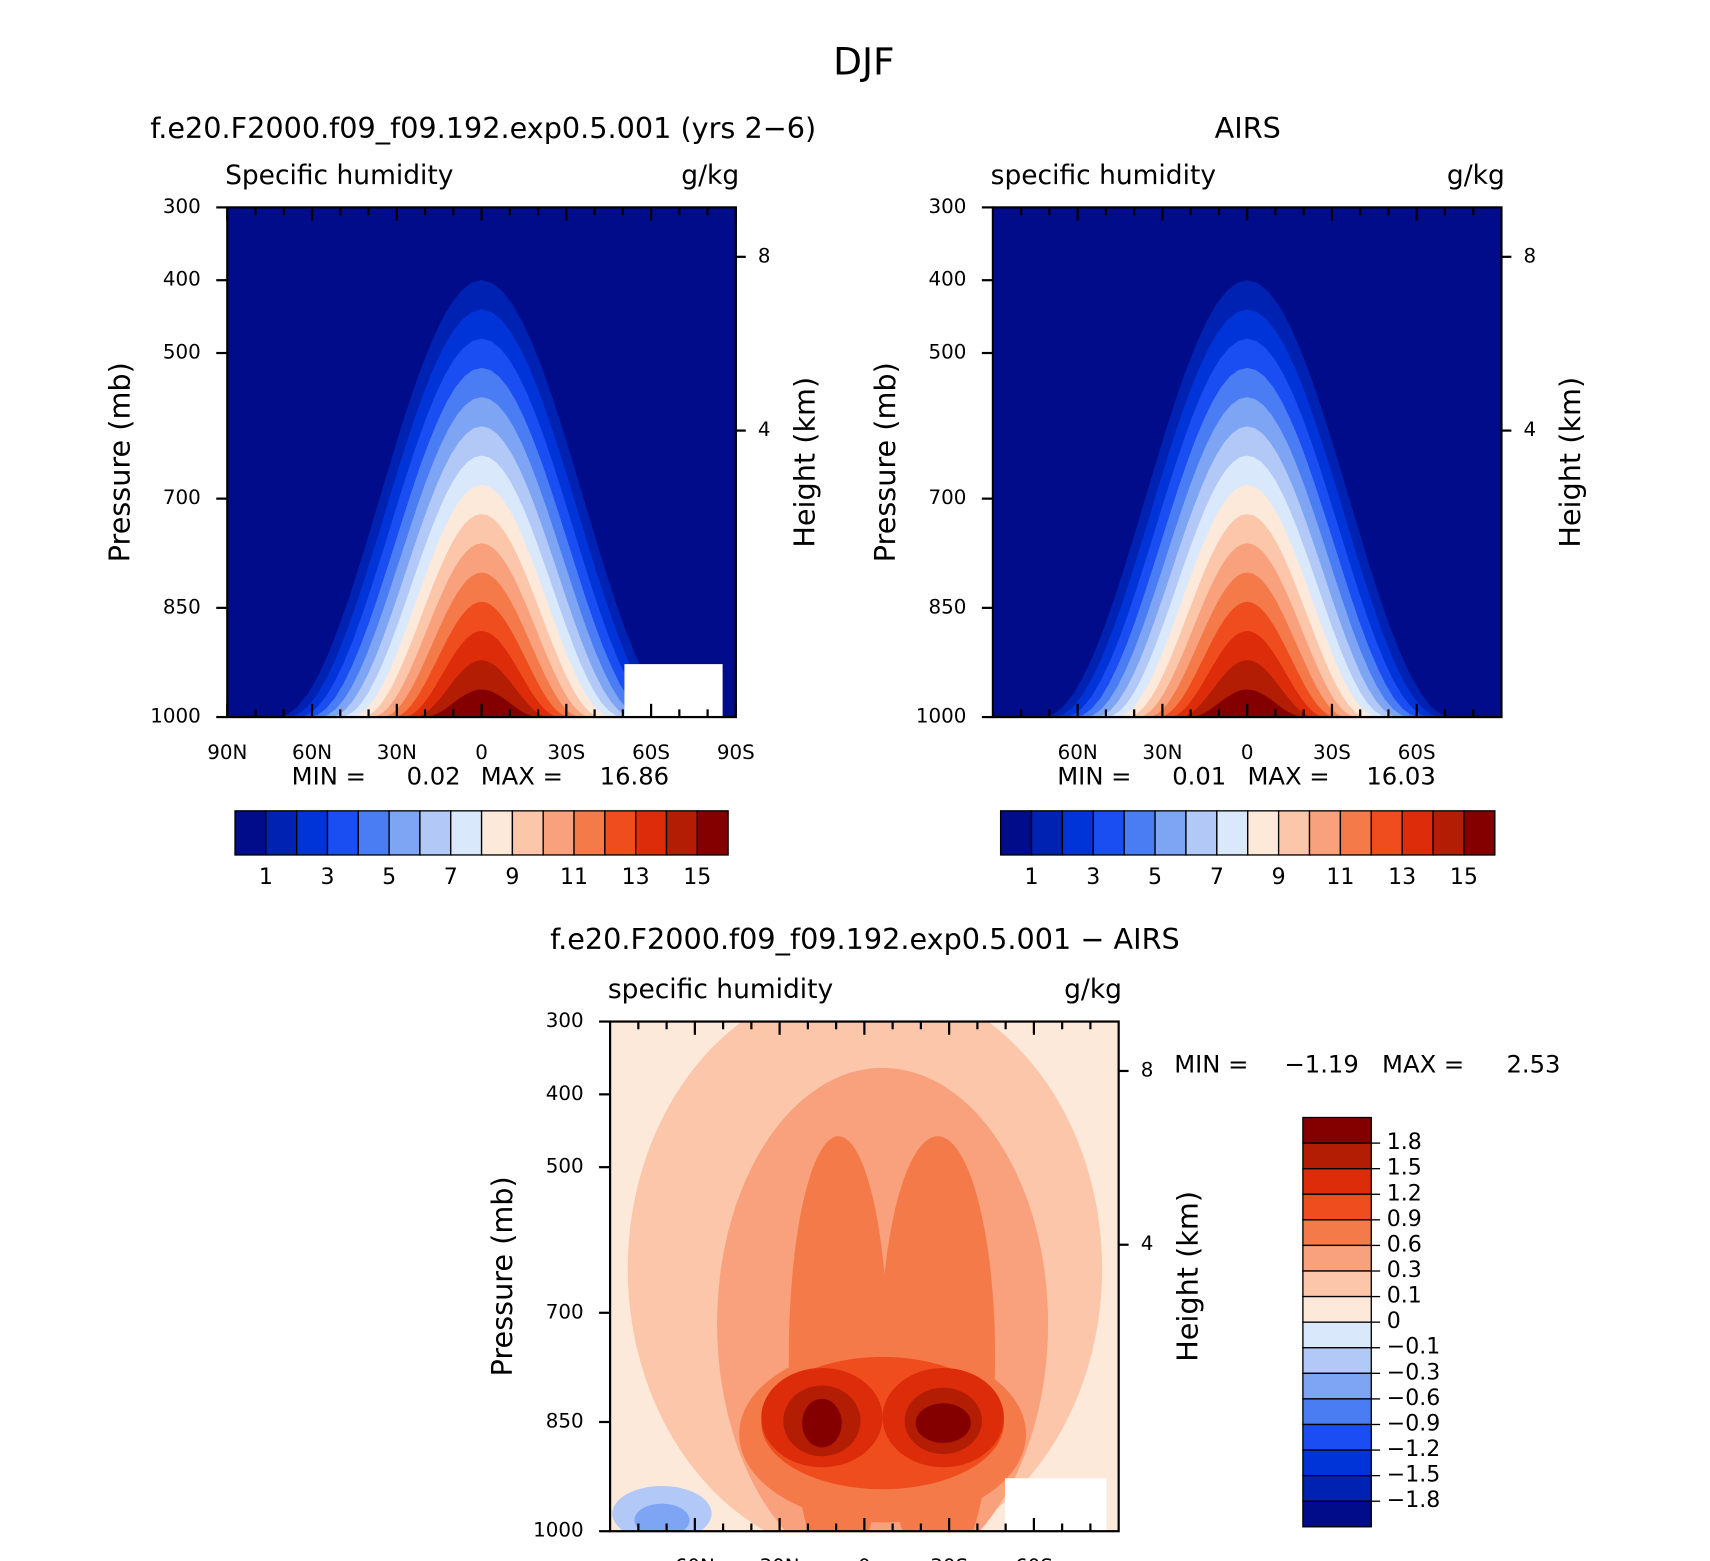  I want to click on units: g/kg, so click(710, 175).